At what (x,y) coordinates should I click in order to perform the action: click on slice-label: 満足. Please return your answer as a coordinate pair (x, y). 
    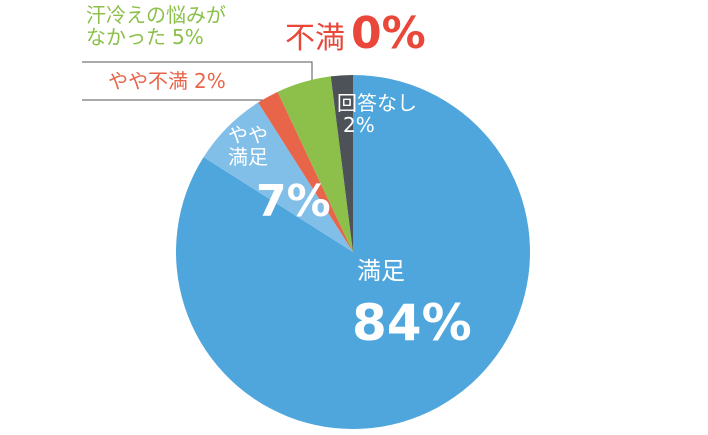
    Looking at the image, I should click on (387, 271).